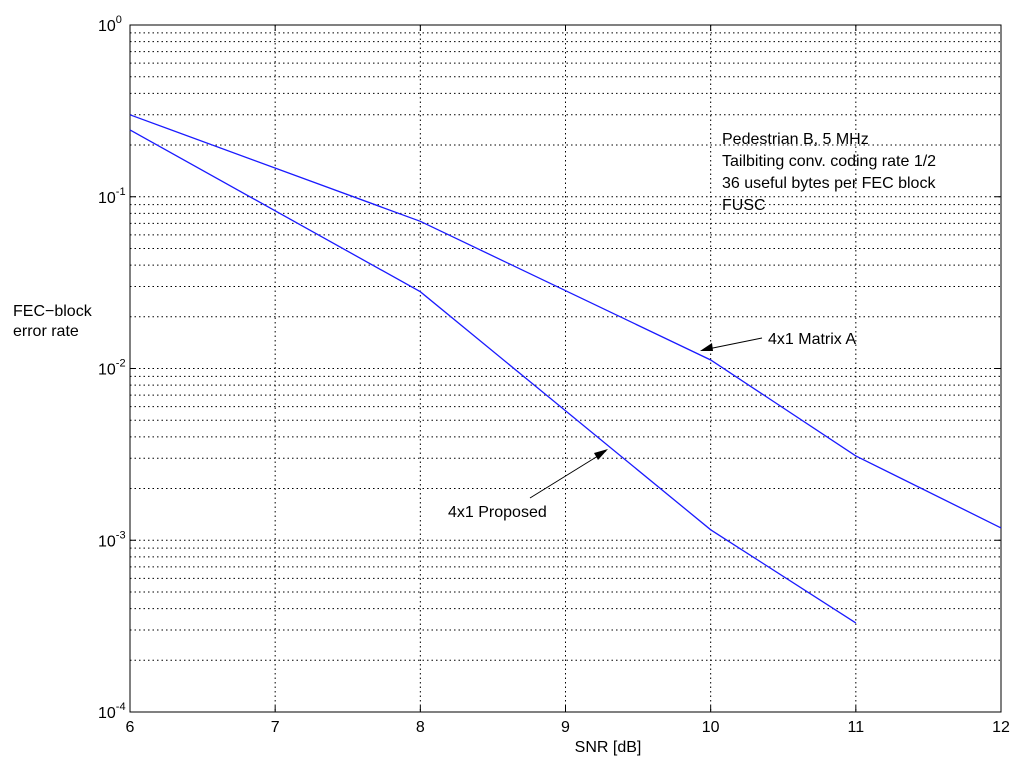  Describe the element at coordinates (112, 196) in the screenshot. I see `y-tick-label: 10⁻¹` at that location.